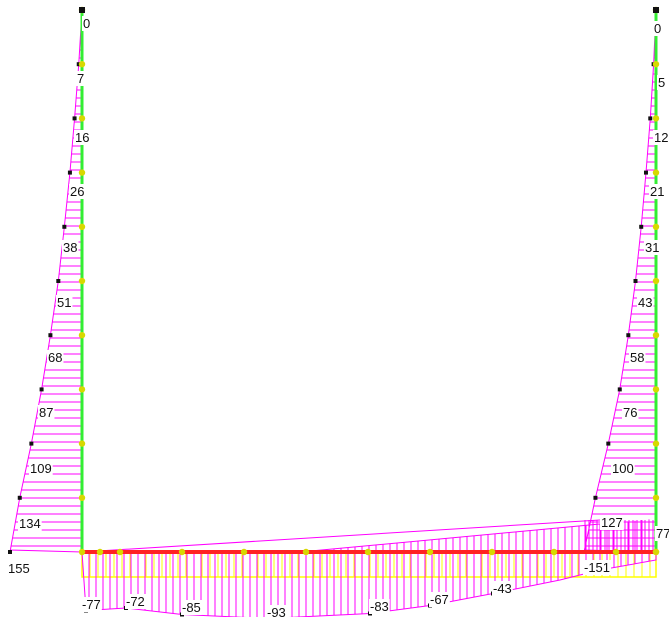 This screenshot has width=669, height=617. I want to click on right-label-0: 0, so click(657, 28).